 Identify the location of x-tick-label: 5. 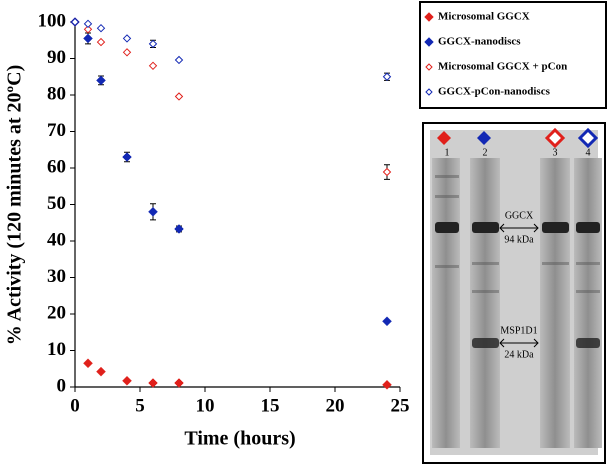
(140, 405).